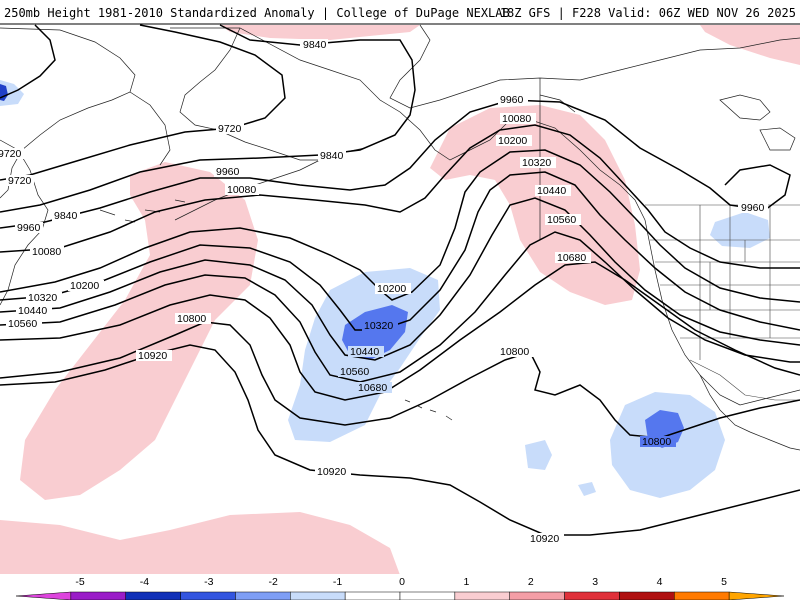 The height and width of the screenshot is (600, 800). I want to click on colorbar-tick-label: -4, so click(144, 582).